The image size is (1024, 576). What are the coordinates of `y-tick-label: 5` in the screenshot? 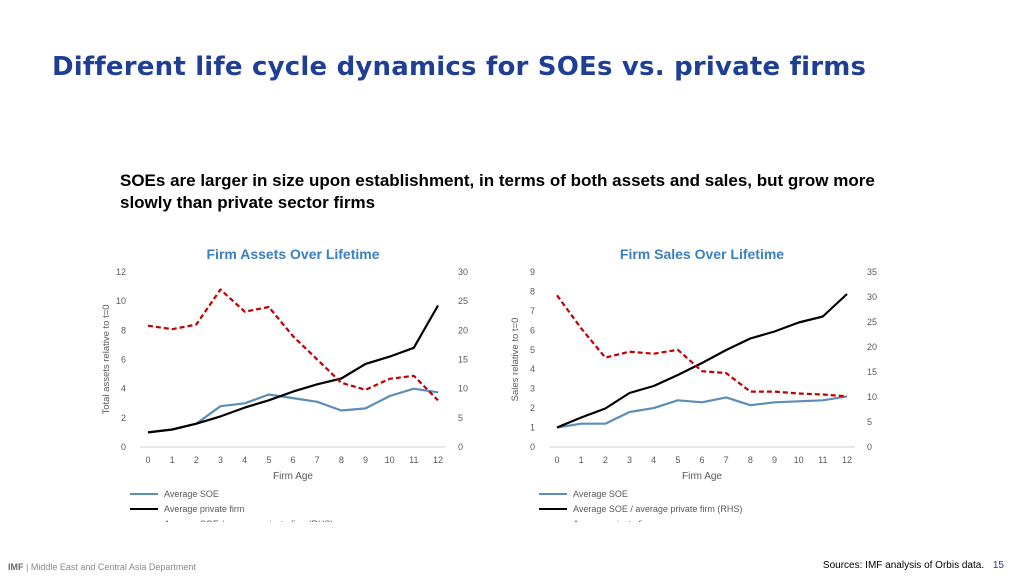 It's located at (532, 350).